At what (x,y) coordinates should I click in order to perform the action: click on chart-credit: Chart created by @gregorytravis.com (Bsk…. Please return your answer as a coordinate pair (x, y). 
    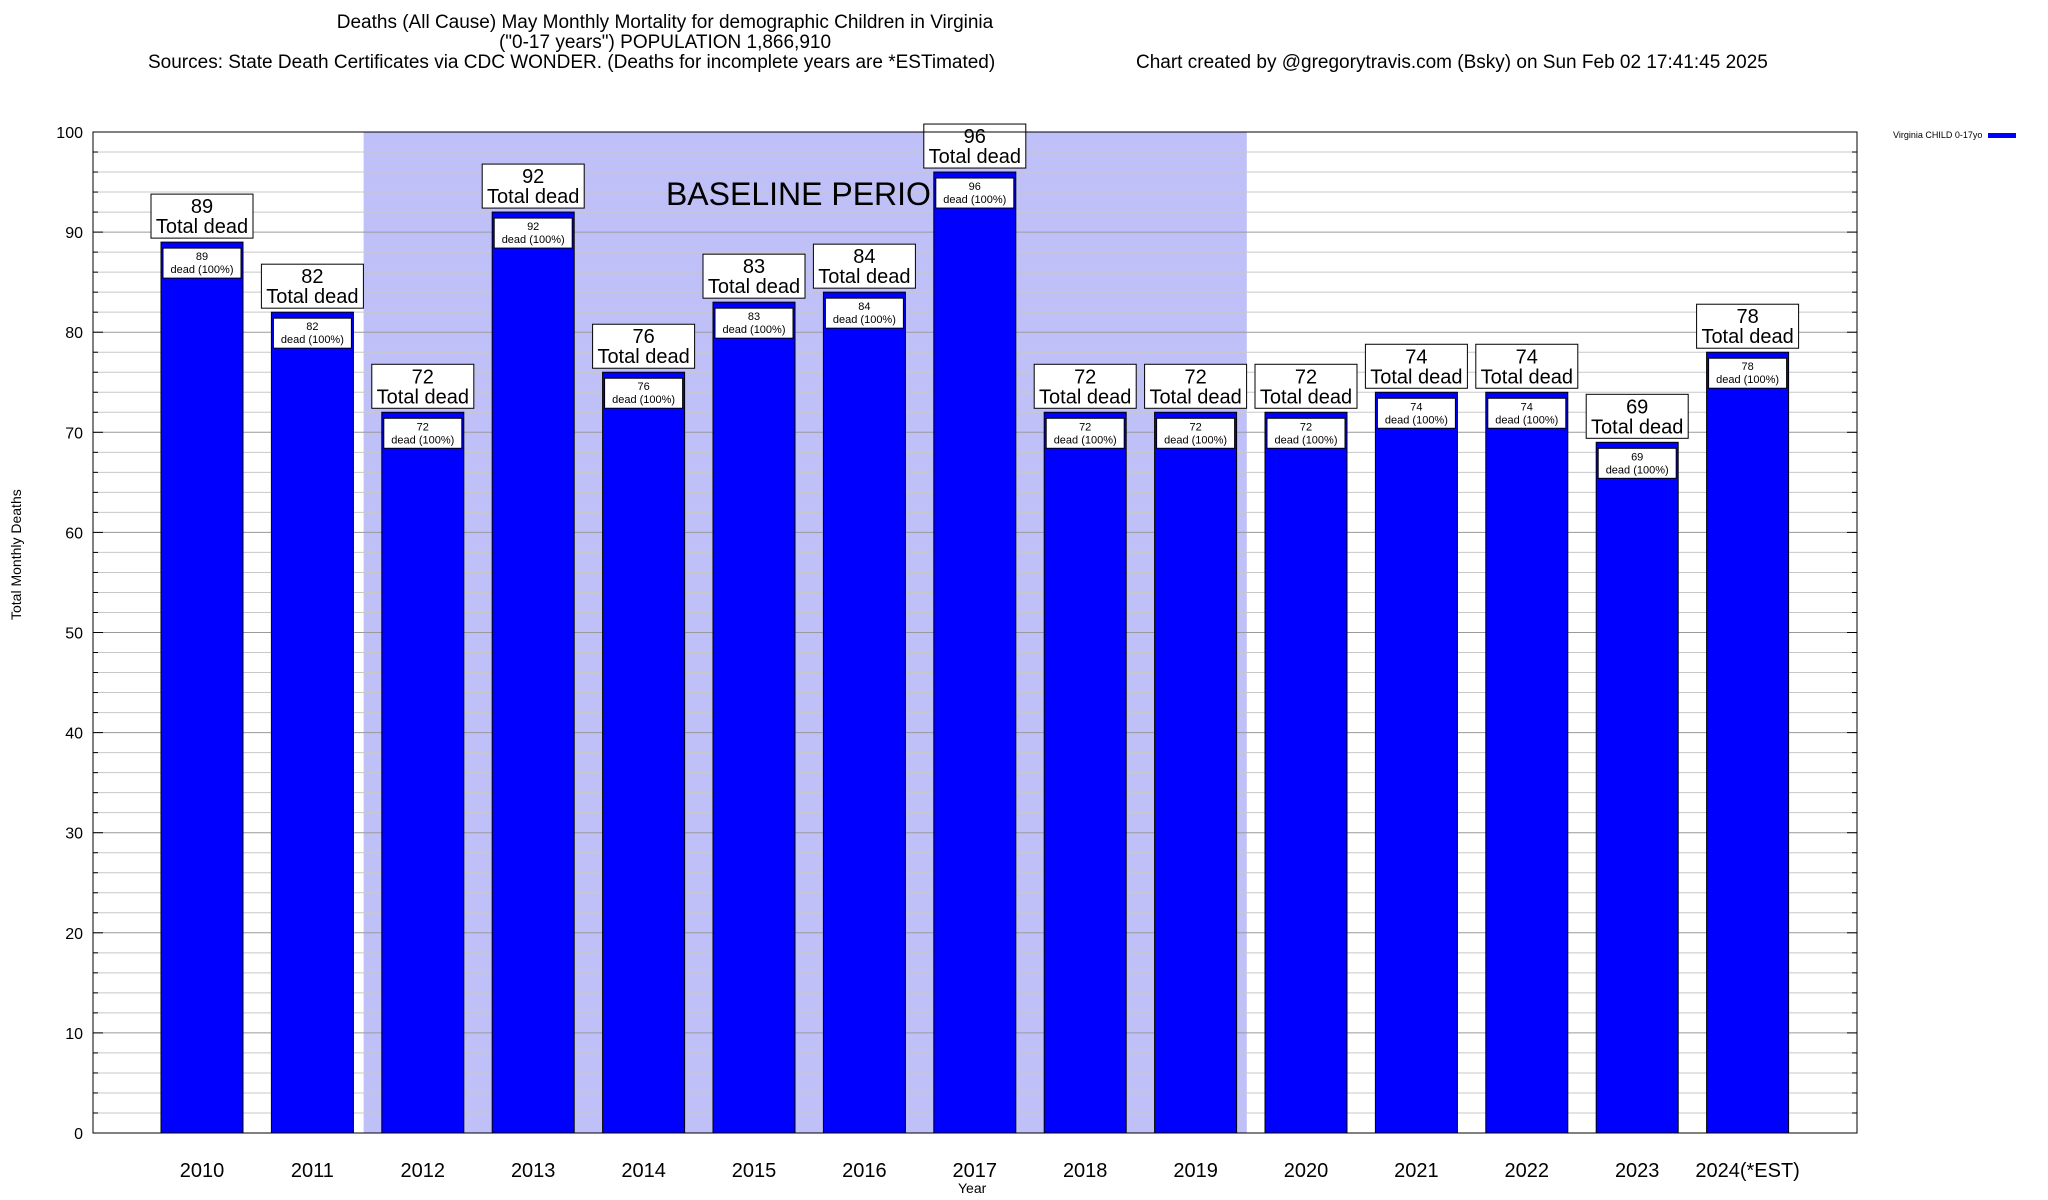
    Looking at the image, I should click on (1452, 62).